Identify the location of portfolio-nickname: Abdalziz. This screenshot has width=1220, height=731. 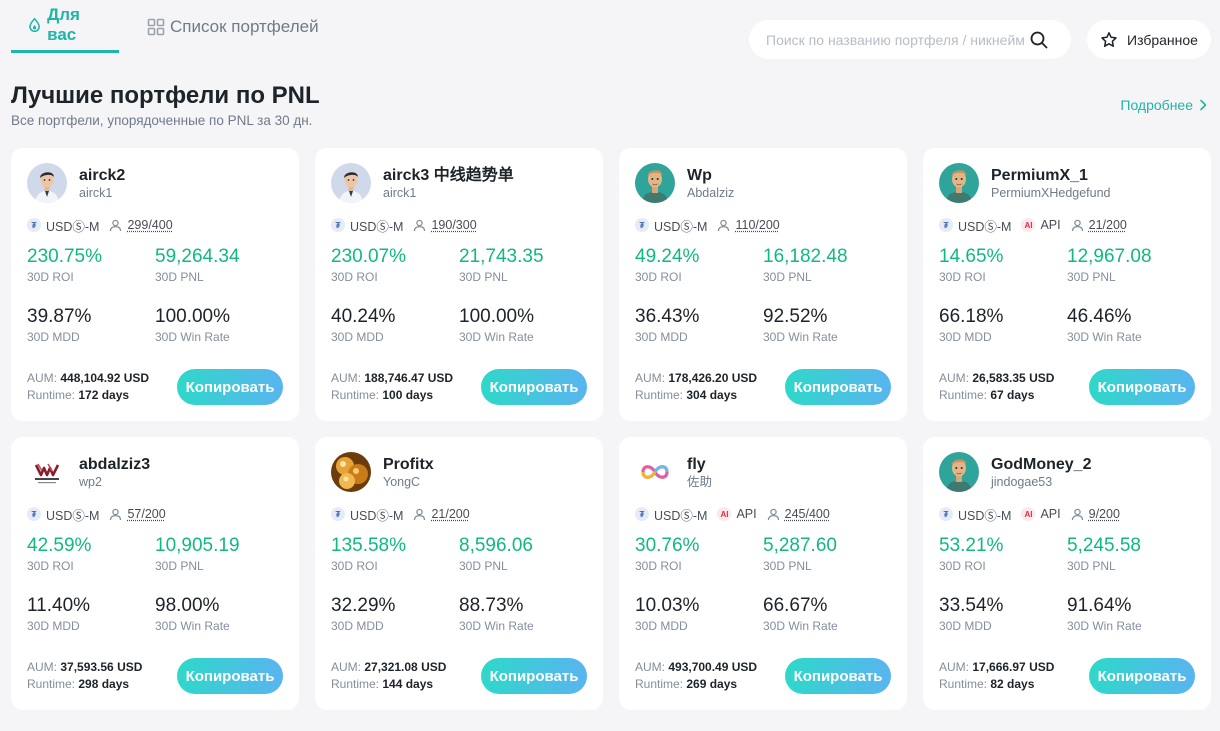
(711, 192).